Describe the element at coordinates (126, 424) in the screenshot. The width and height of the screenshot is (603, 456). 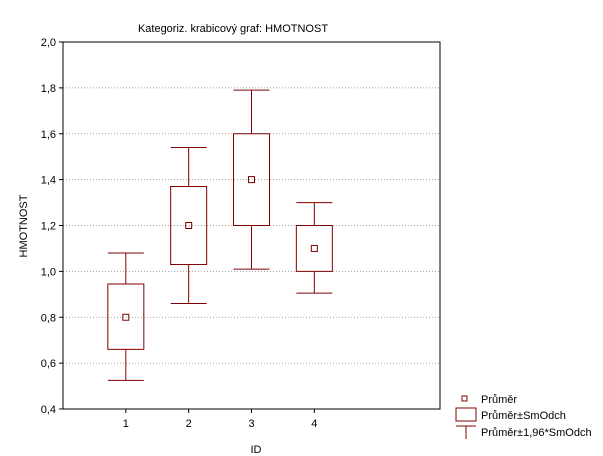
I see `x-tick-label: 1` at that location.